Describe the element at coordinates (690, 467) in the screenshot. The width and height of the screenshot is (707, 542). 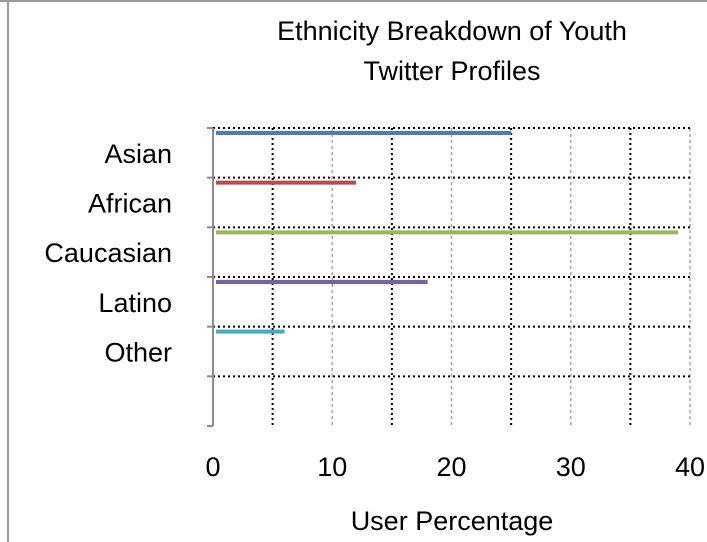
I see `x-tick-label: 40` at that location.